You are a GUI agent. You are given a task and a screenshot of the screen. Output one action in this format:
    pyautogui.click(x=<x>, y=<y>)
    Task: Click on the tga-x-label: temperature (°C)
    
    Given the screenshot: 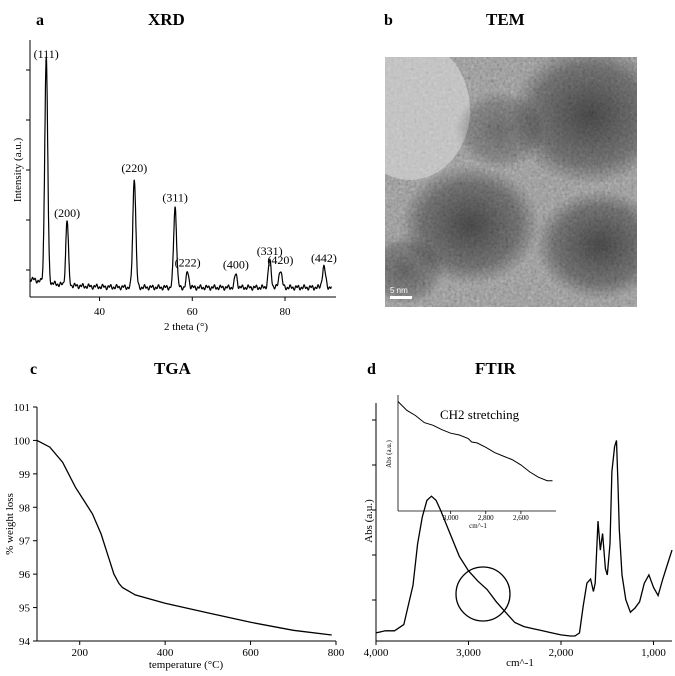 What is the action you would take?
    pyautogui.click(x=186, y=665)
    